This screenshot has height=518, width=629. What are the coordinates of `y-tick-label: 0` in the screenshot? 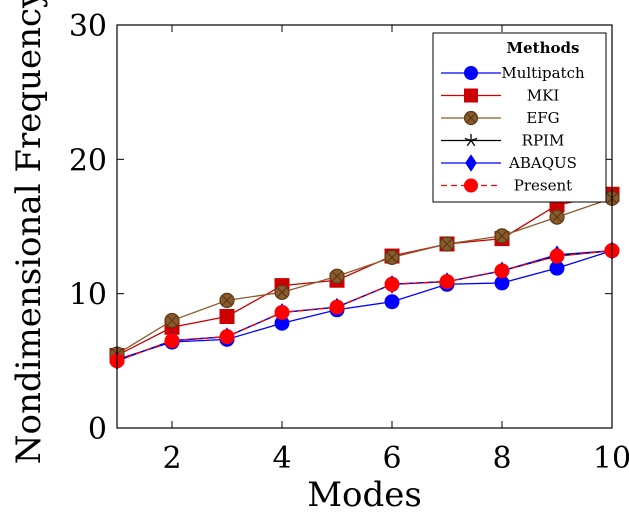 It's located at (97, 429).